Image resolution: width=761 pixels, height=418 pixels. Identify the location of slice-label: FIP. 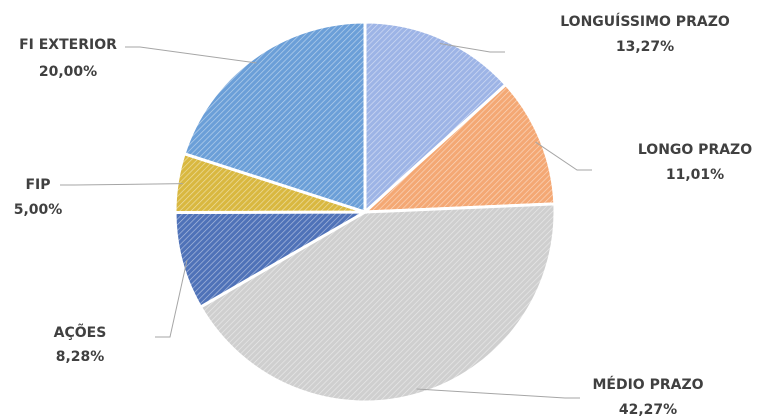
(37, 185).